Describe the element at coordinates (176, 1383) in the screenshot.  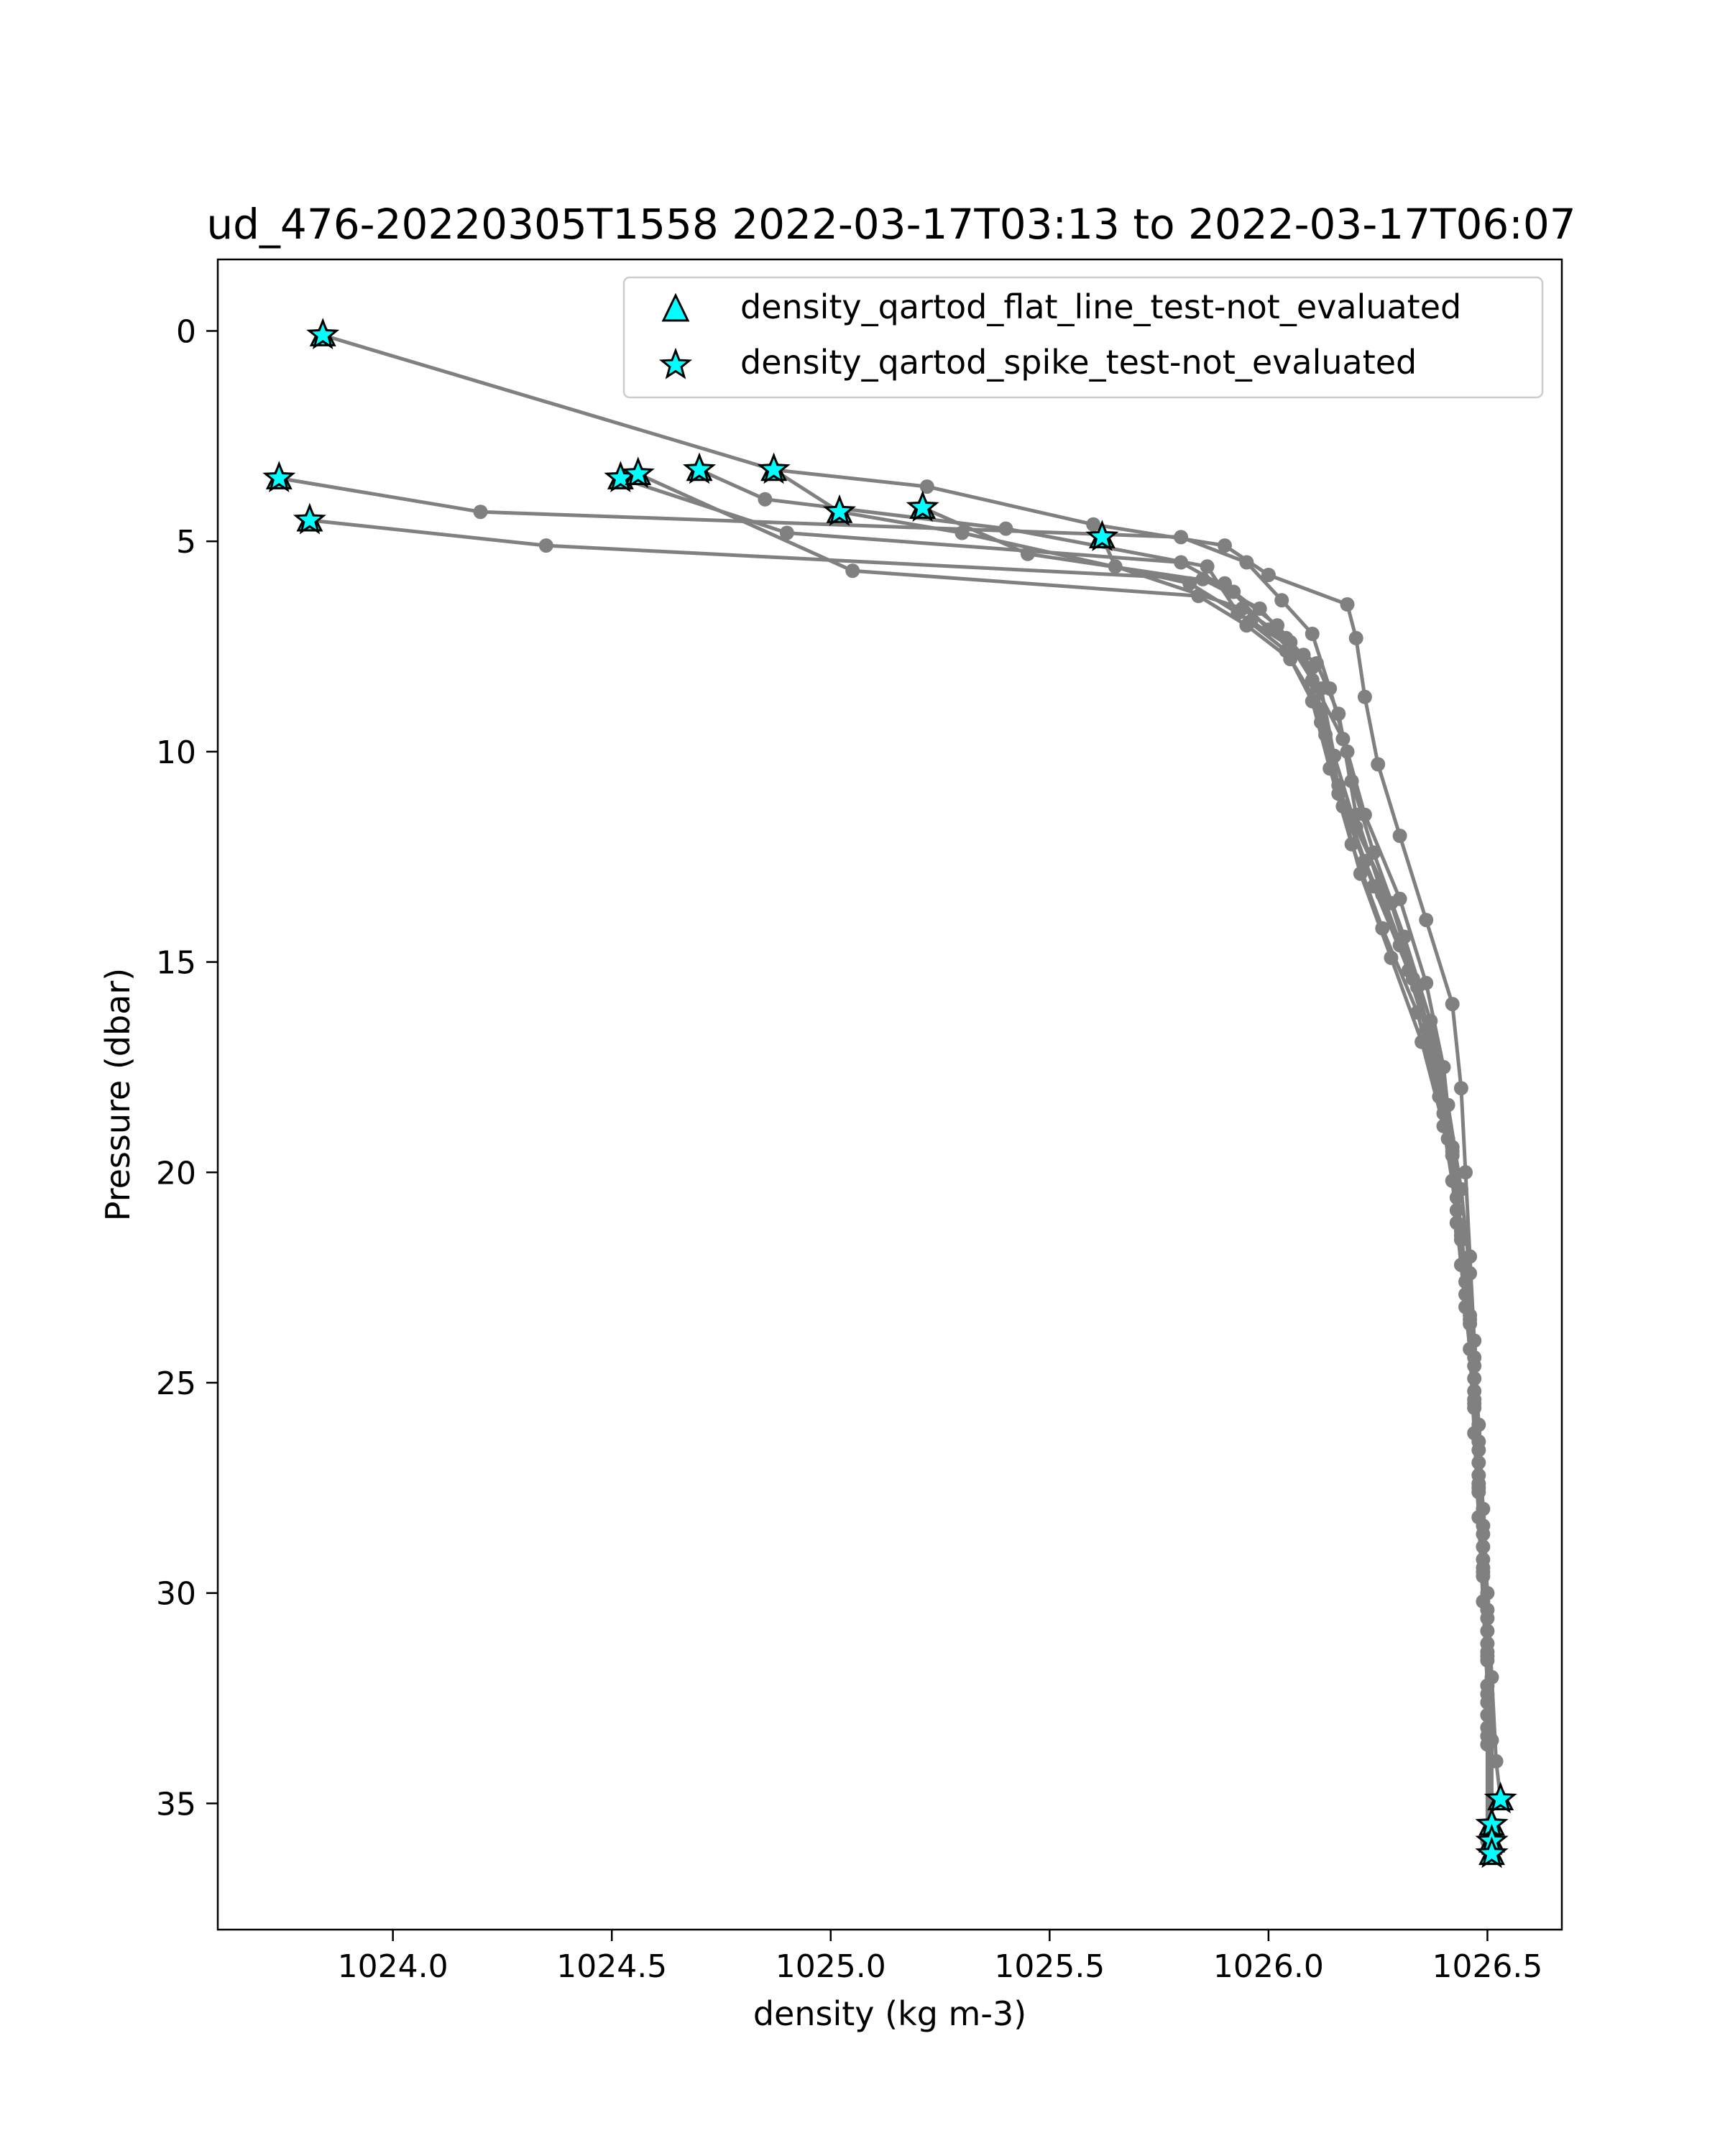
I see `y-tick-label: 25` at that location.